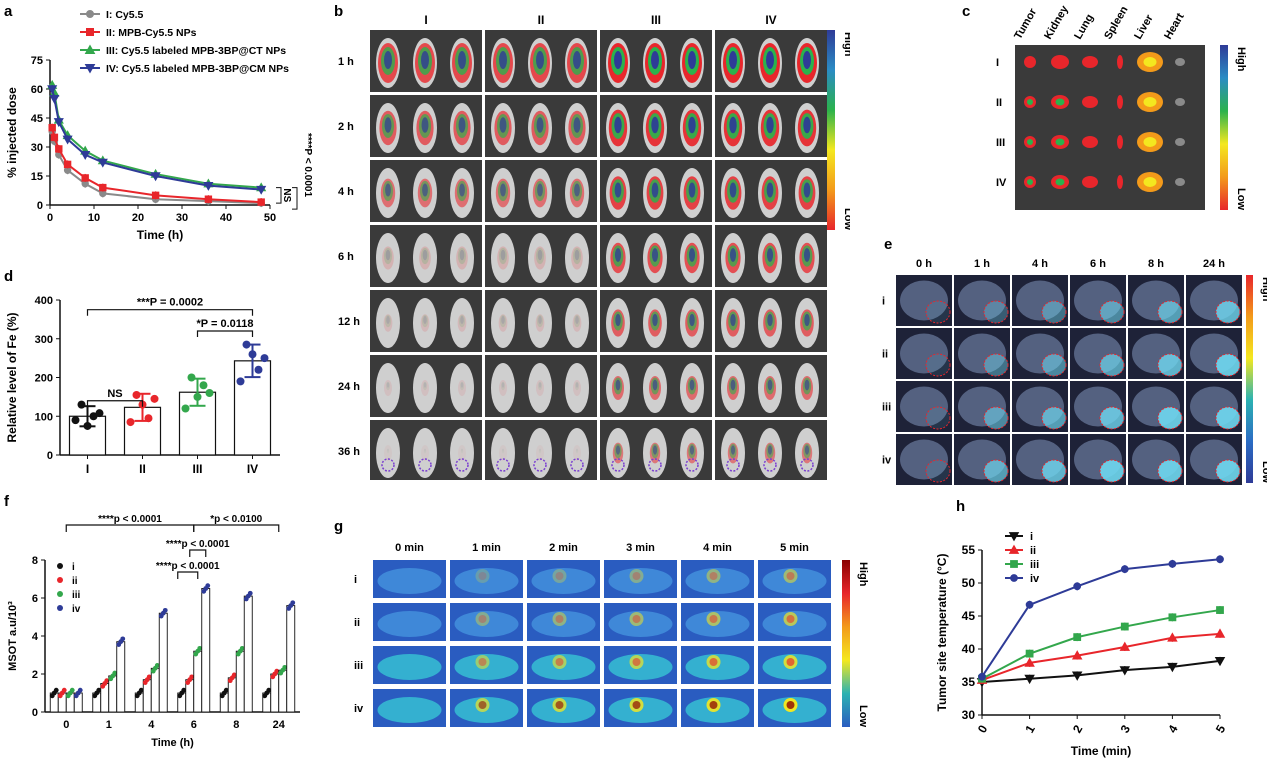 This screenshot has height=763, width=1267. What do you see at coordinates (640, 548) in the screenshot?
I see `column-label: 3 min` at bounding box center [640, 548].